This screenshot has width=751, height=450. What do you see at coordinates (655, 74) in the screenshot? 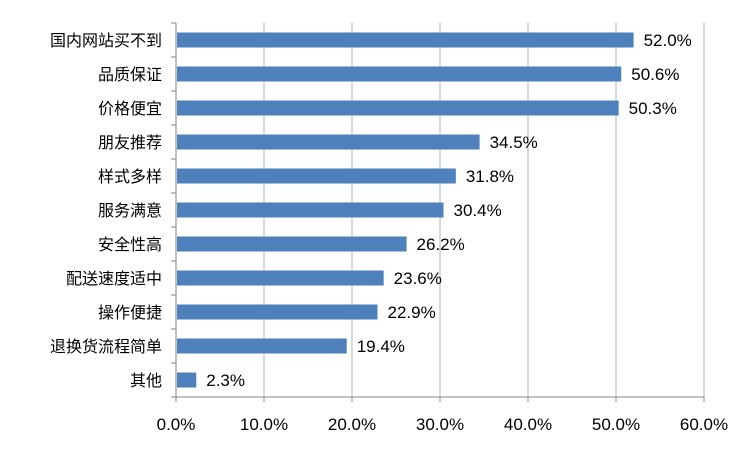
I see `data-label: 50.6%` at bounding box center [655, 74].